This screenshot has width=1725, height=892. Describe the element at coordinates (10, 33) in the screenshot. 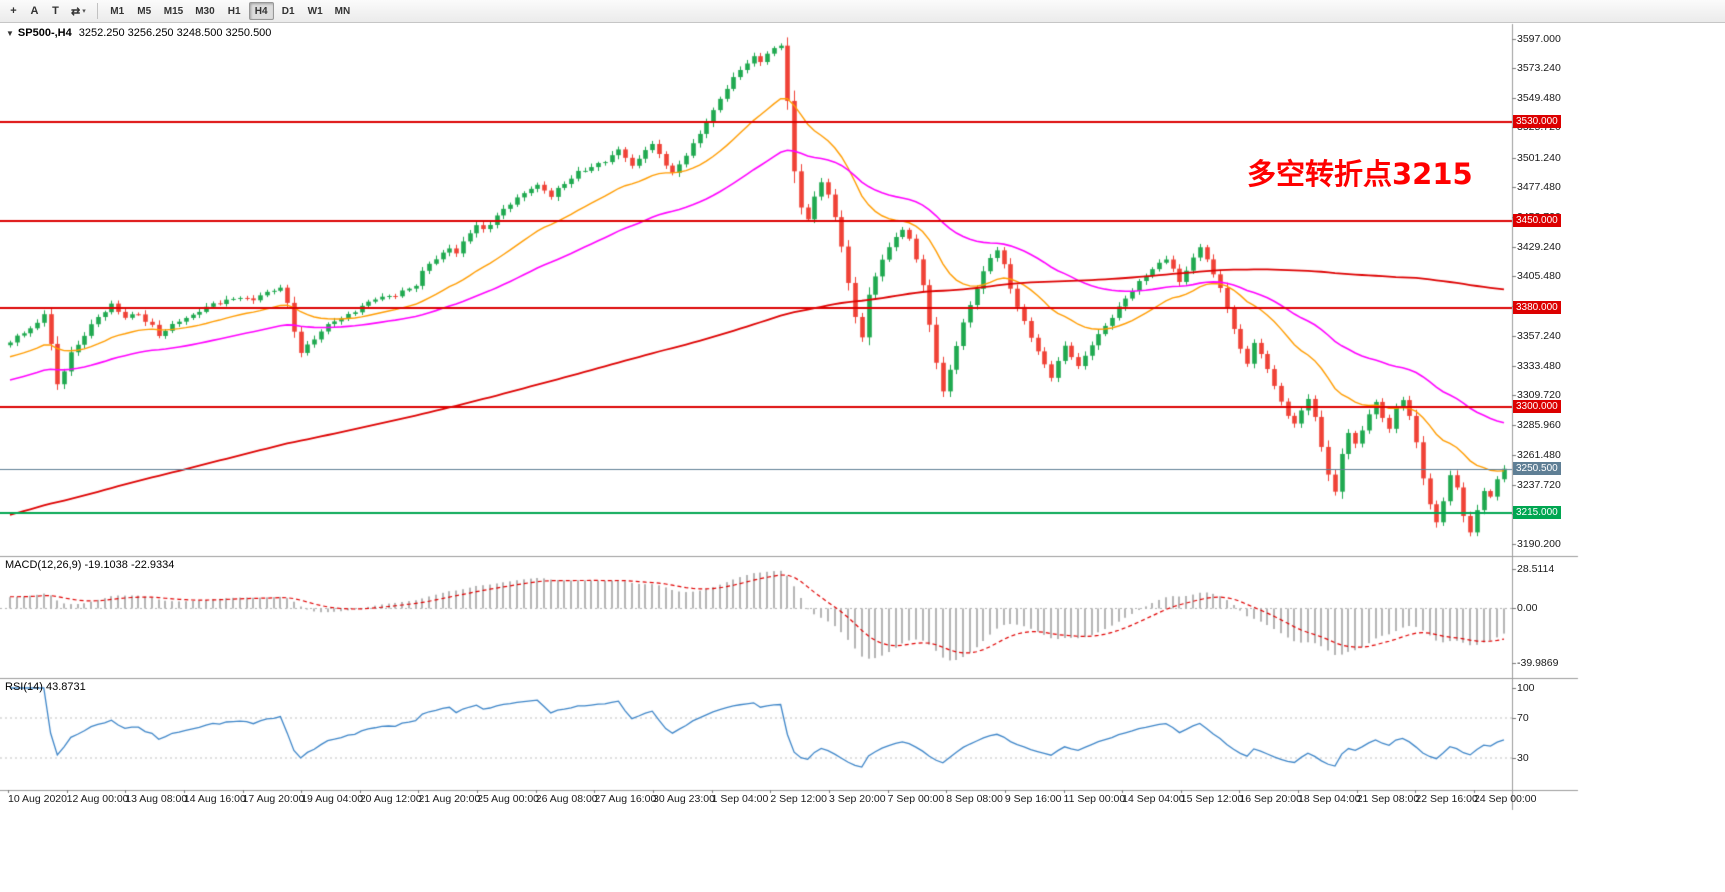

I see `chart-dropdown-icon: ▼` at that location.